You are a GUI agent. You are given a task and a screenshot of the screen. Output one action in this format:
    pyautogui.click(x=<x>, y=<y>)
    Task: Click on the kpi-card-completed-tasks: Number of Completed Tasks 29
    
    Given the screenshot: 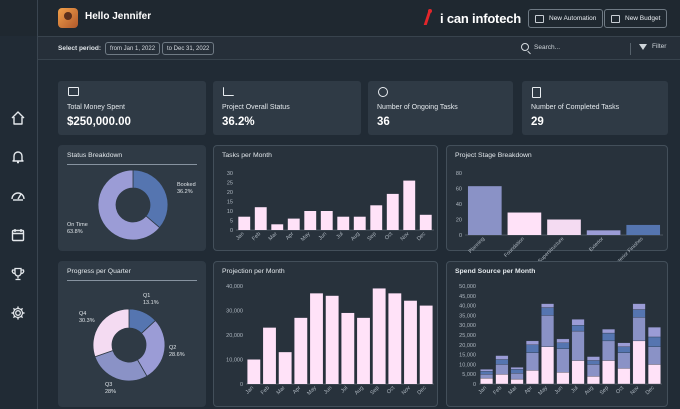 What is the action you would take?
    pyautogui.click(x=595, y=108)
    